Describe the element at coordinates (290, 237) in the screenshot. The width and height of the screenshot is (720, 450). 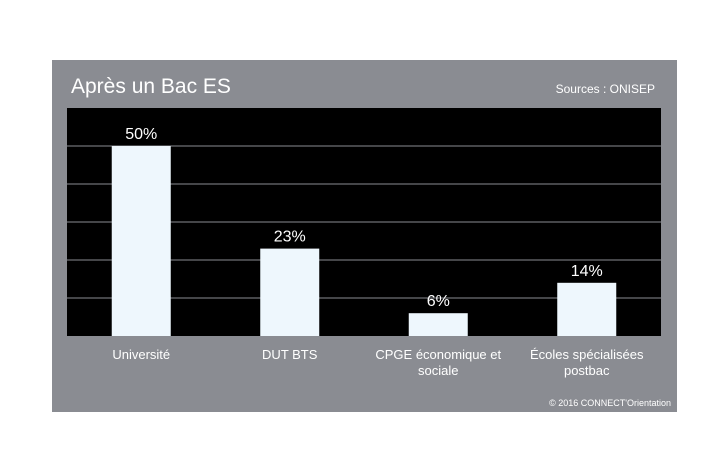
I see `data-label: 23%` at that location.